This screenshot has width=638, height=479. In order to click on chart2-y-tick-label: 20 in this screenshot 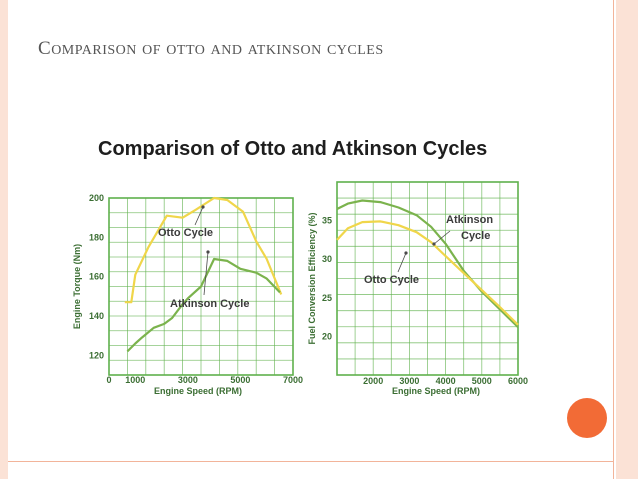, I will do `click(327, 336)`.